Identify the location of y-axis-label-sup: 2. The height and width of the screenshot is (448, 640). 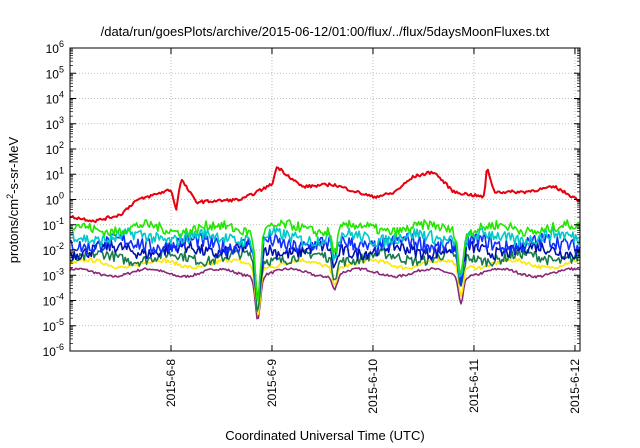
(10, 196).